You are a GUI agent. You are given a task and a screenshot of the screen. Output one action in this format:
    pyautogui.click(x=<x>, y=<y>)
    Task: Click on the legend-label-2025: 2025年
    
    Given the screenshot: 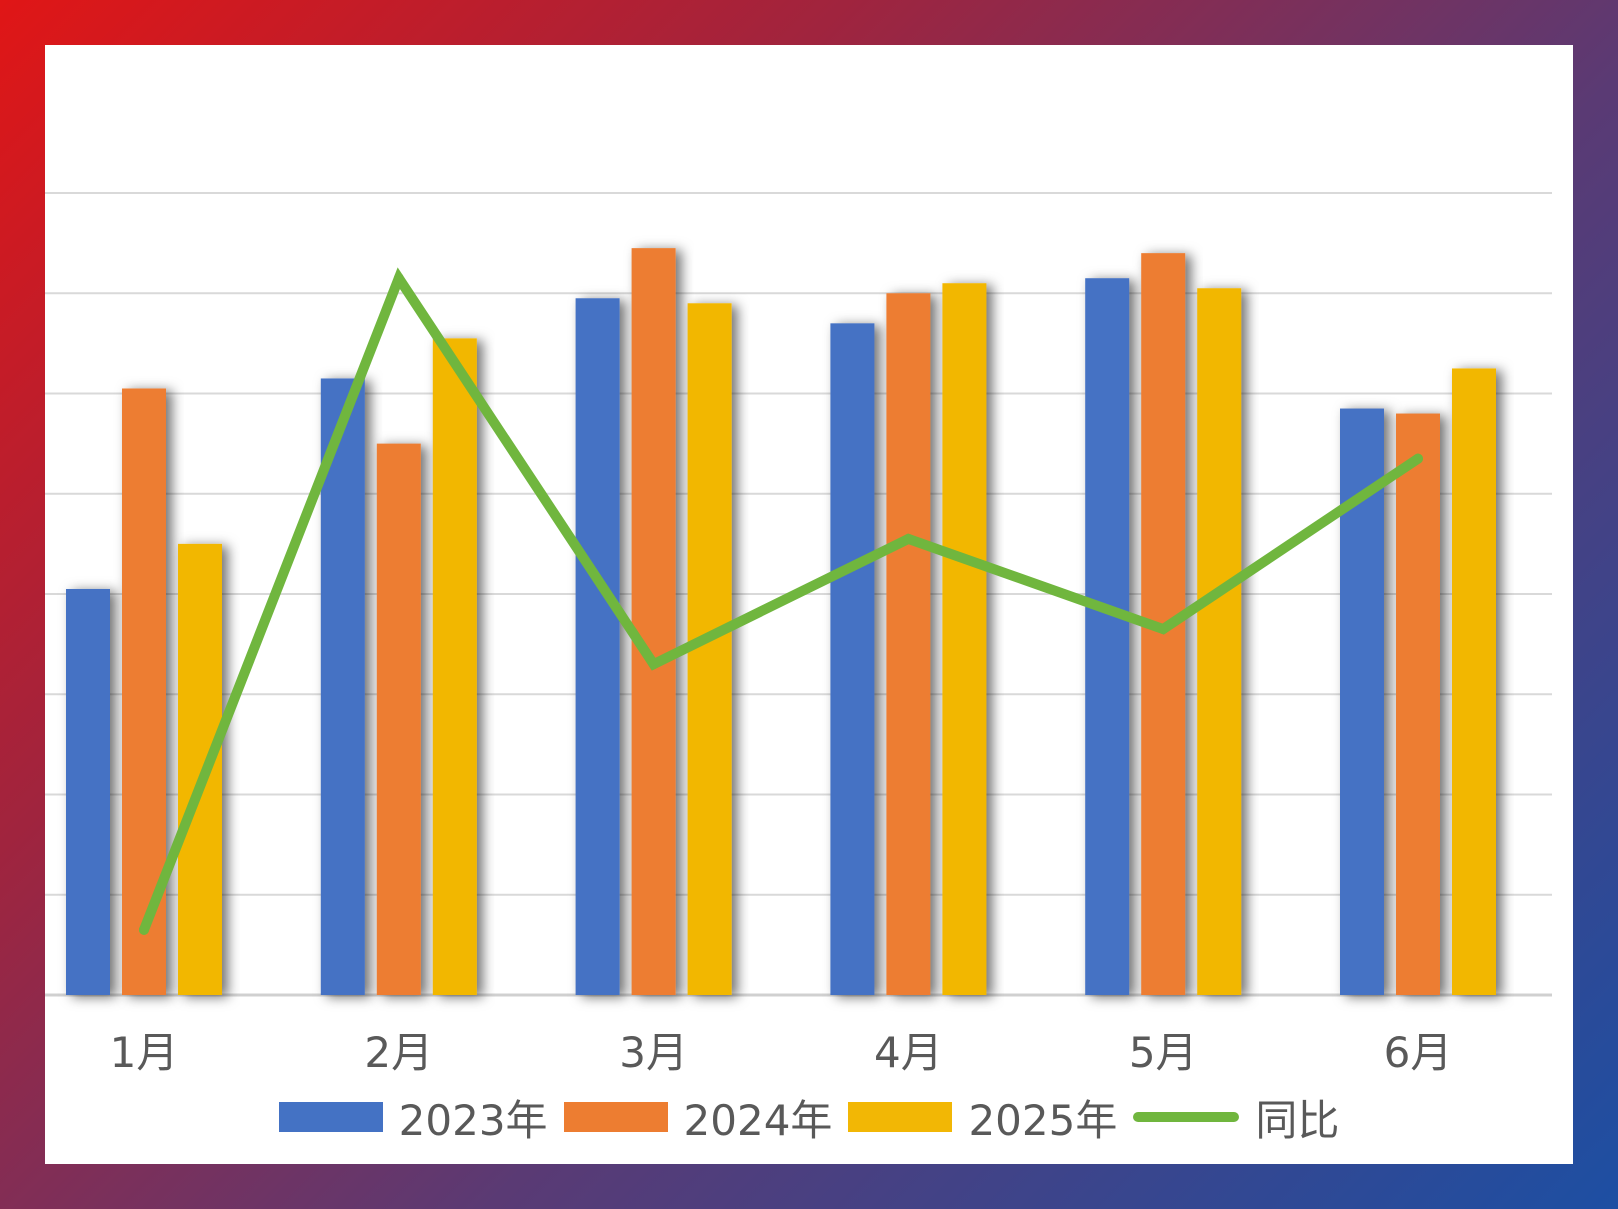 What is the action you would take?
    pyautogui.click(x=1043, y=1120)
    